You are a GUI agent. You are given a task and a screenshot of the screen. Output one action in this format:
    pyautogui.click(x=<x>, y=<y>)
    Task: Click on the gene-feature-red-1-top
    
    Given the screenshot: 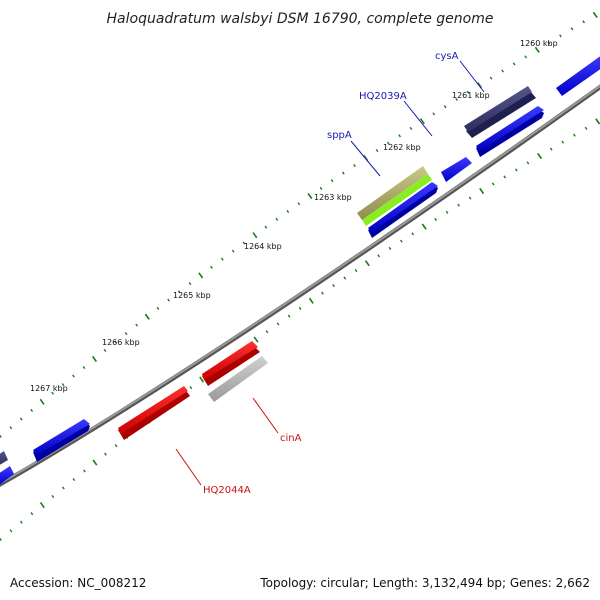 What is the action you would take?
    pyautogui.click(x=230, y=360)
    